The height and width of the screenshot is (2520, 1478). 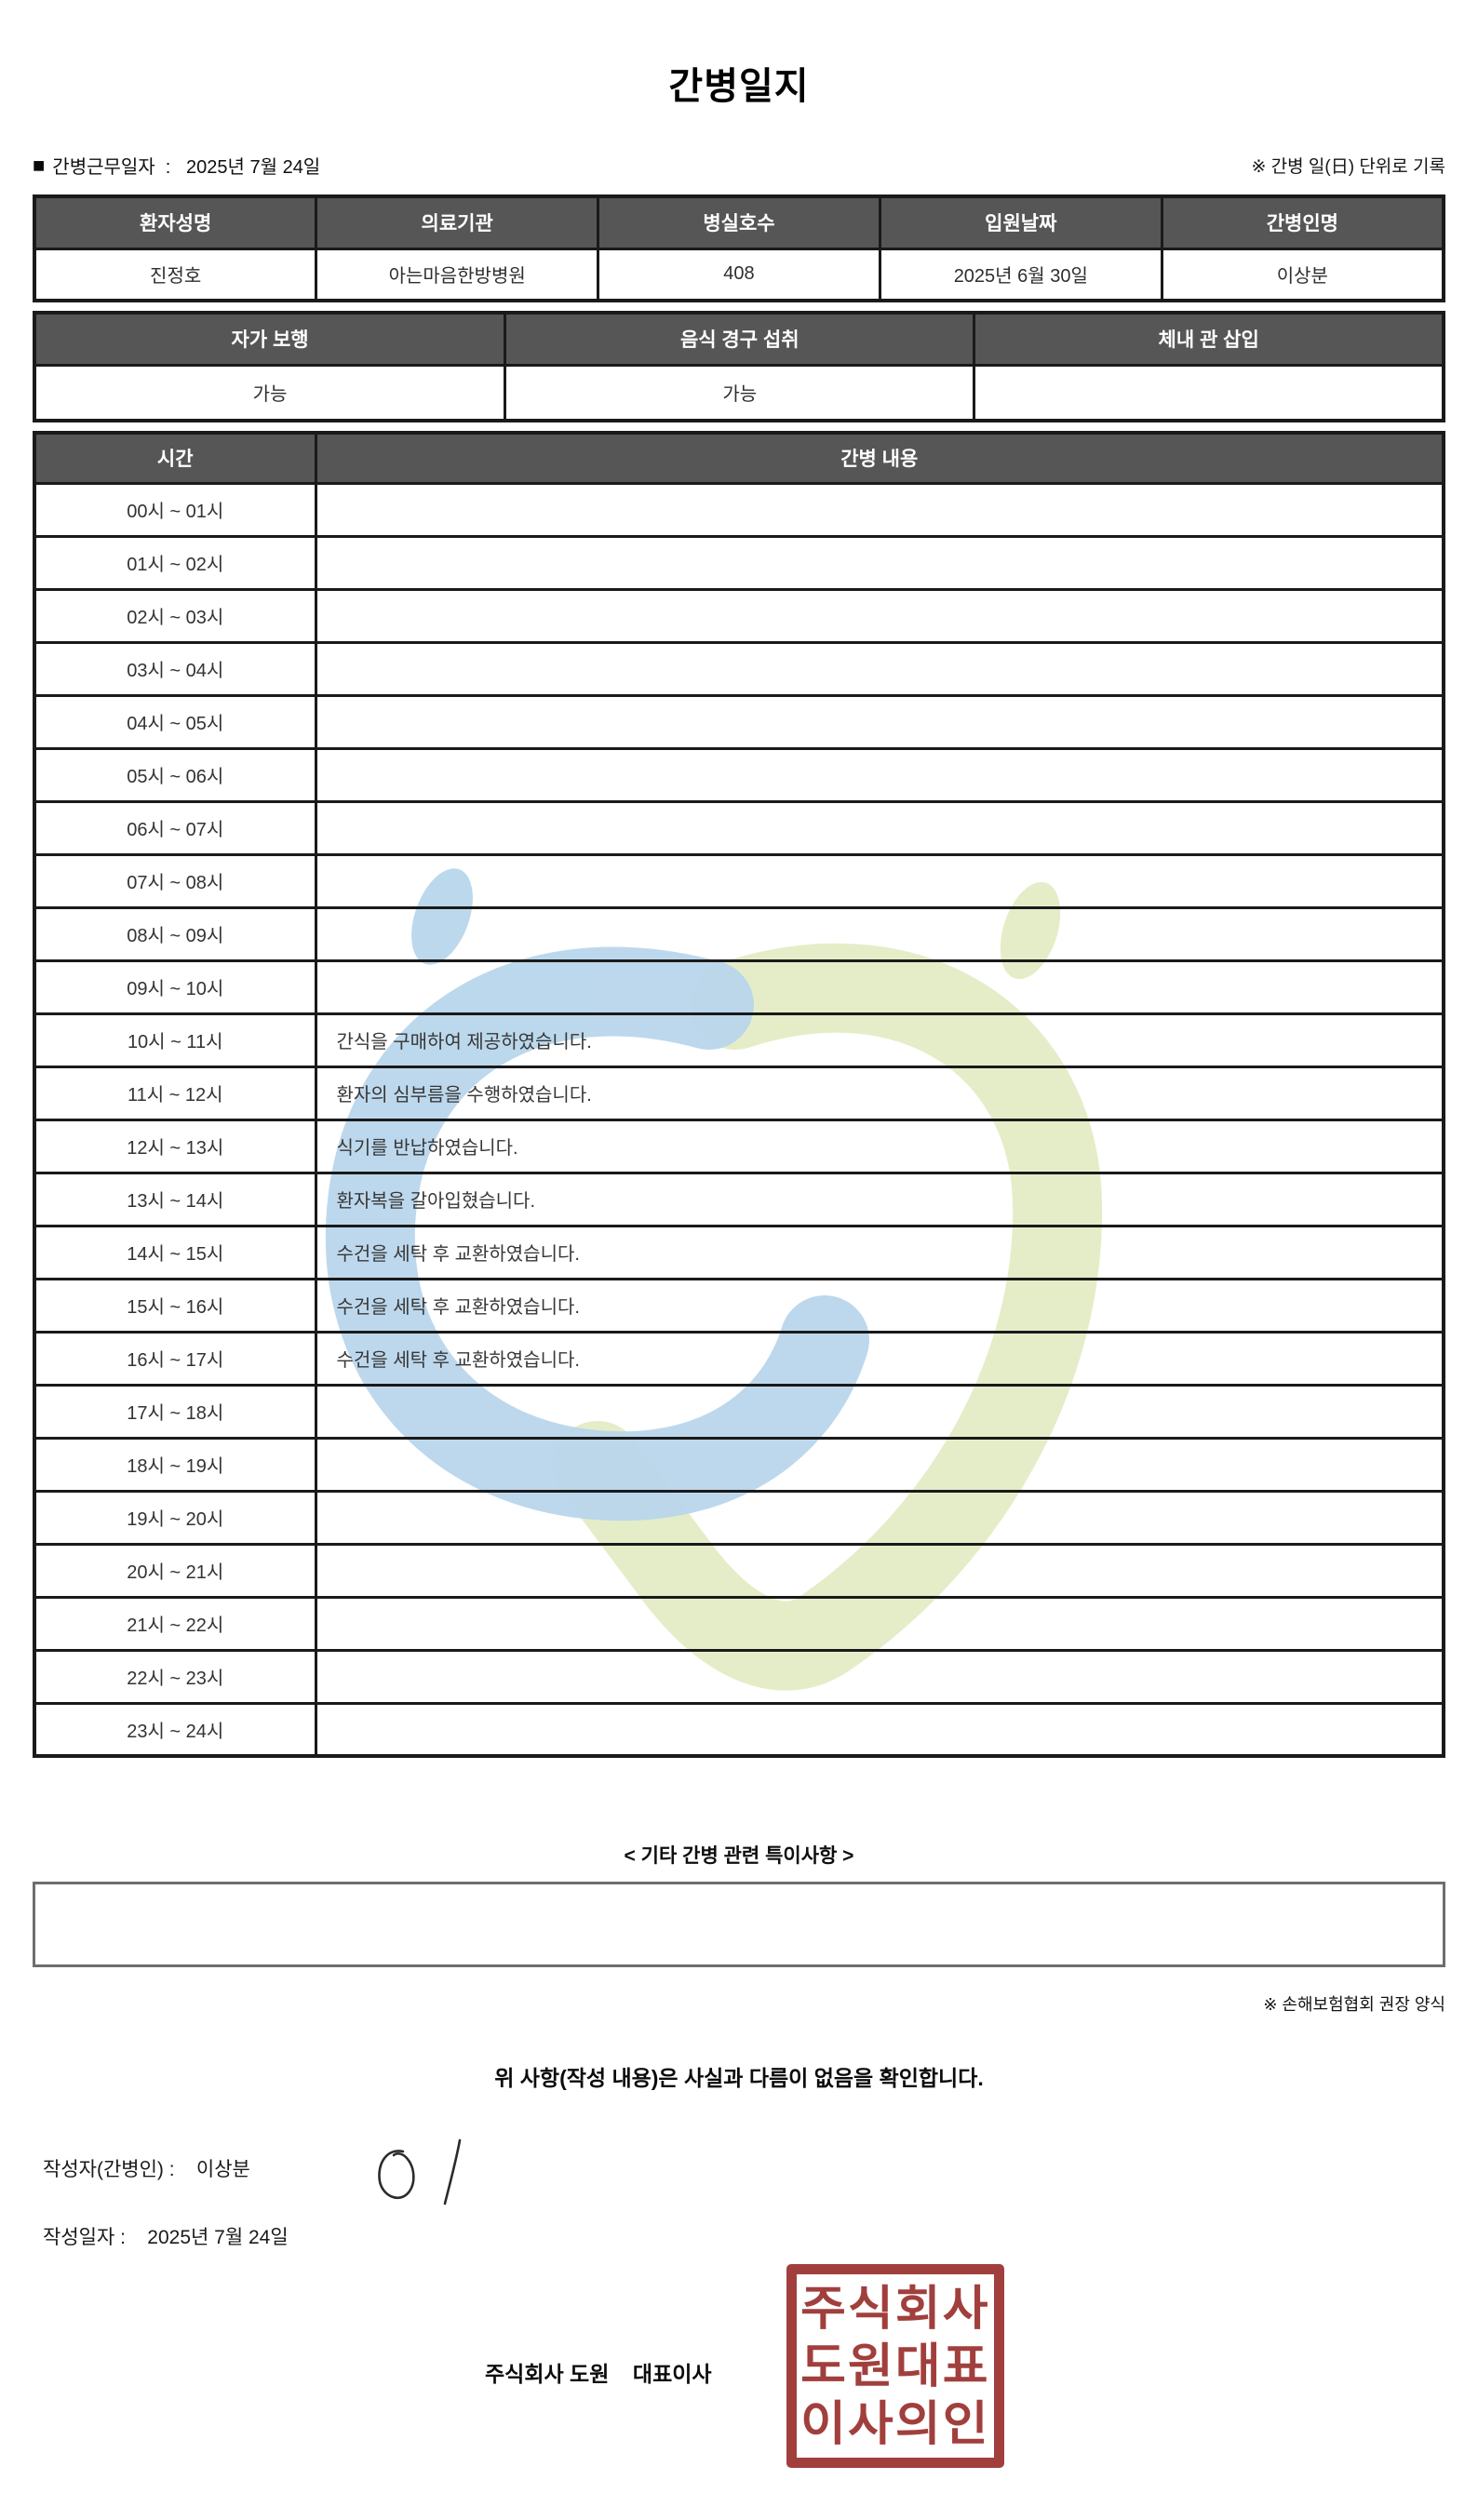 What do you see at coordinates (739, 668) in the screenshot?
I see `schedule-row: 03시 ~ 04시` at bounding box center [739, 668].